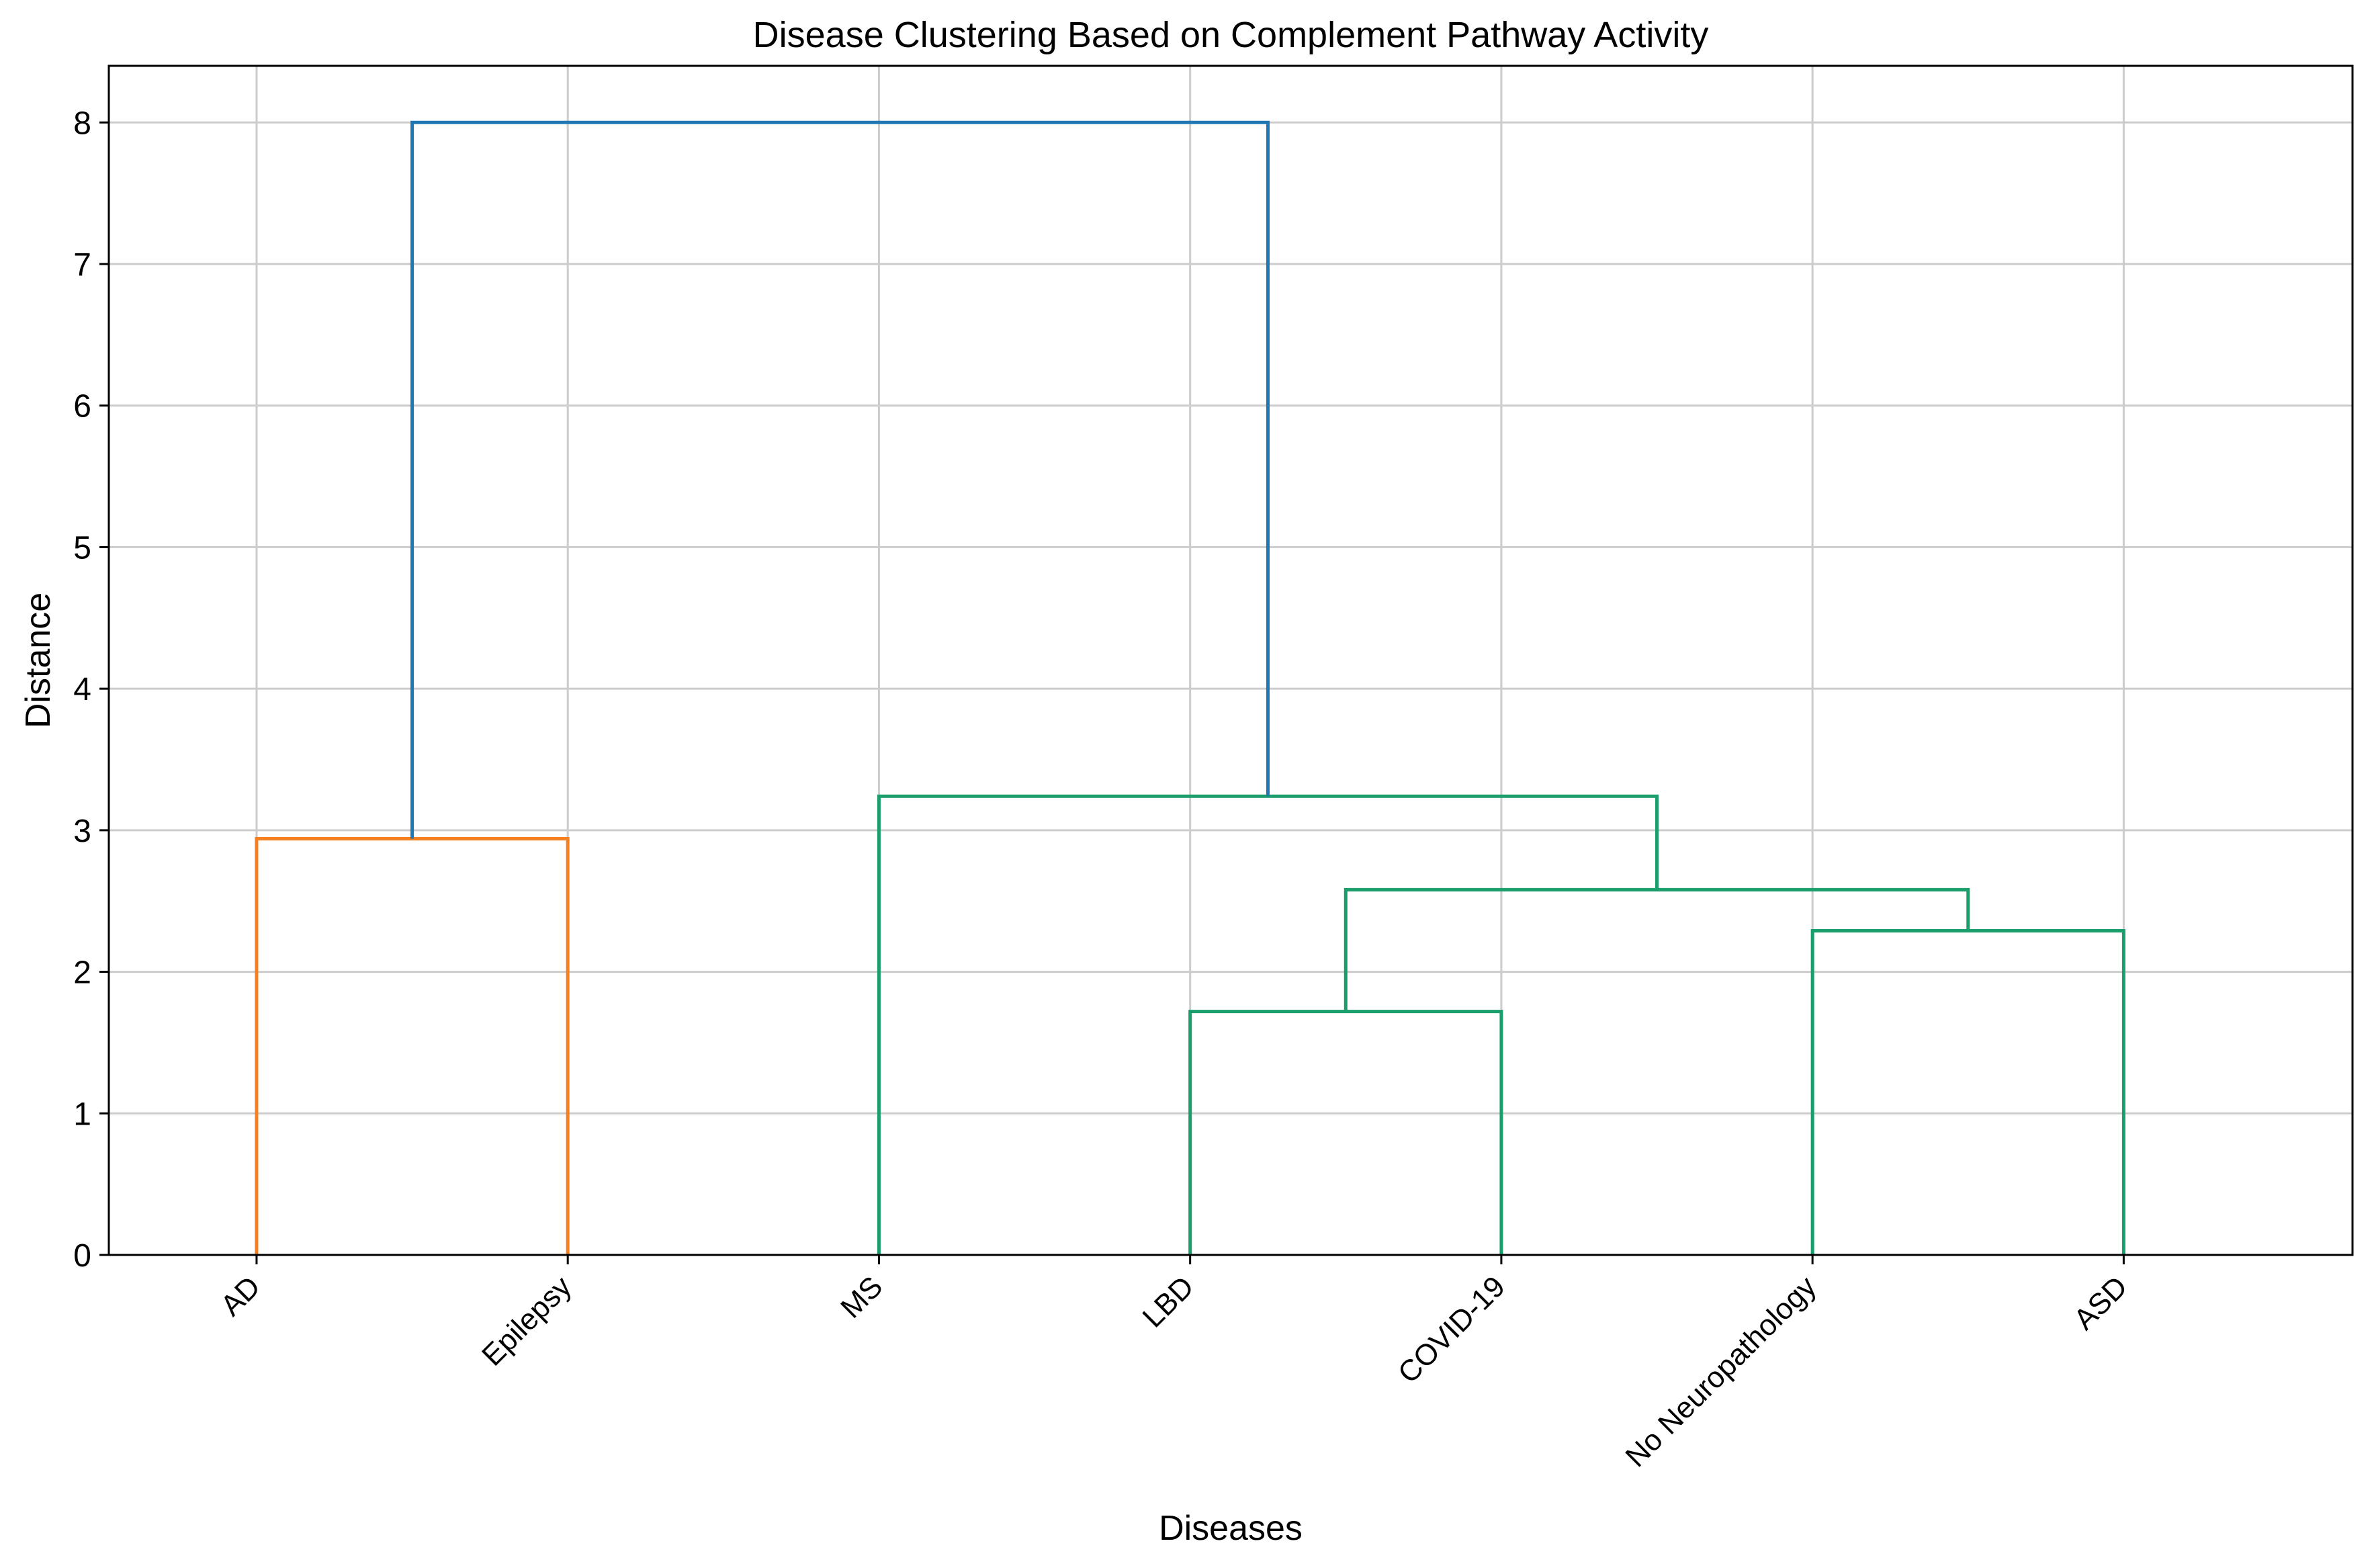 The height and width of the screenshot is (1568, 2374). I want to click on x-tick-label: LBD, so click(1168, 1302).